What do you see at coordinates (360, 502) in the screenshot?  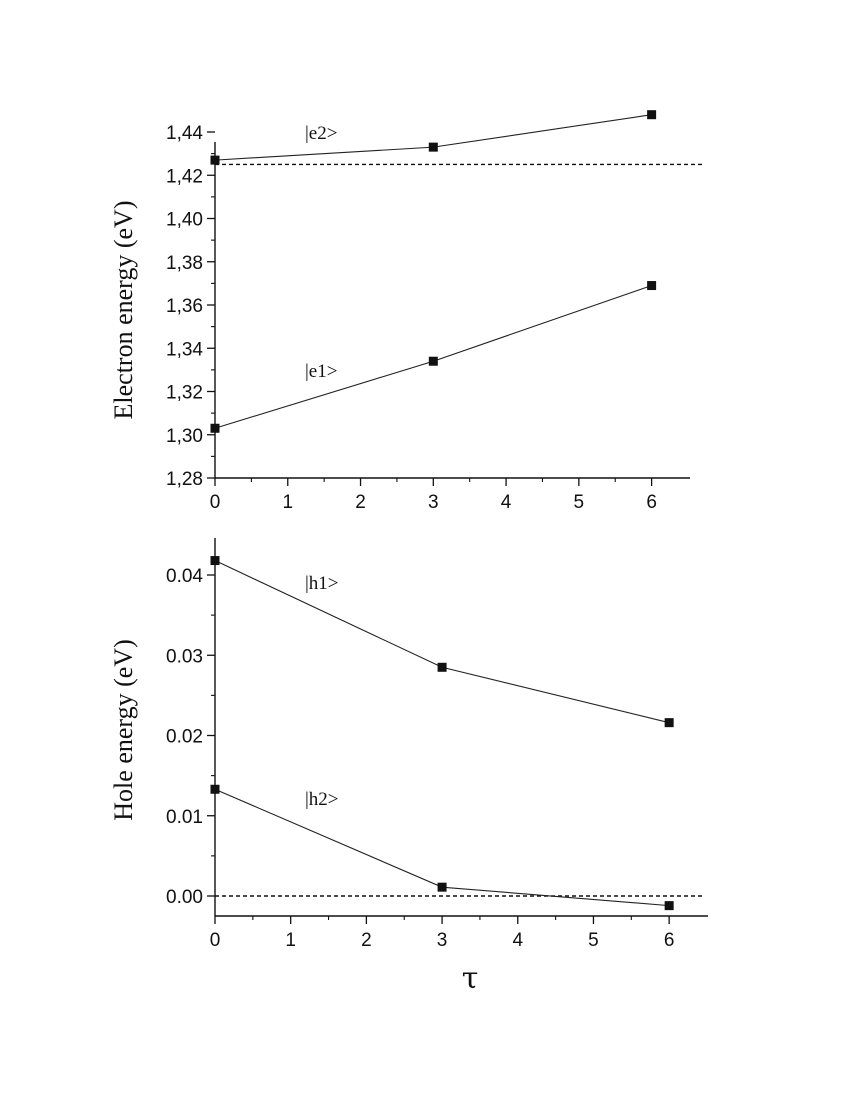 I see `electron-x-tick-label: 2` at bounding box center [360, 502].